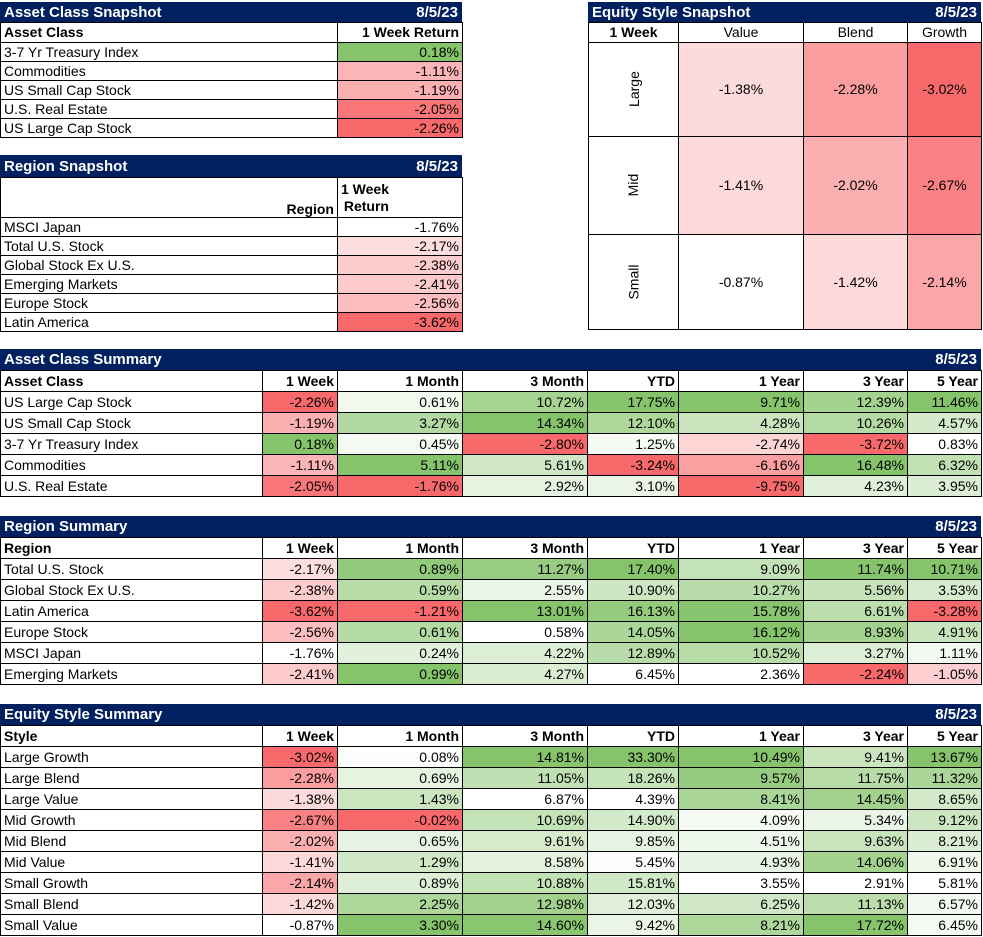 The height and width of the screenshot is (937, 983). I want to click on value-cell: 0.61%, so click(400, 402).